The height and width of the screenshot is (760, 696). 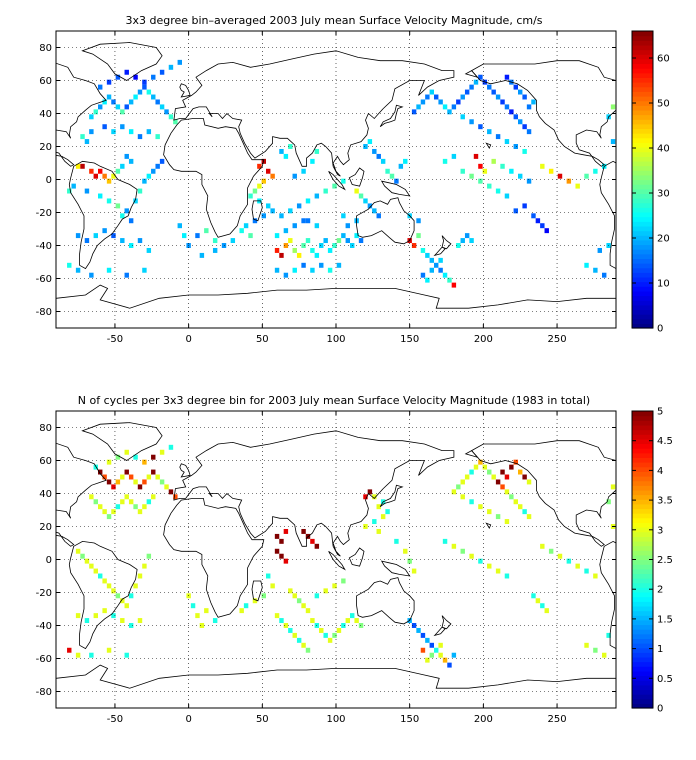 What do you see at coordinates (44, 312) in the screenshot?
I see `y-tick-label: -80` at bounding box center [44, 312].